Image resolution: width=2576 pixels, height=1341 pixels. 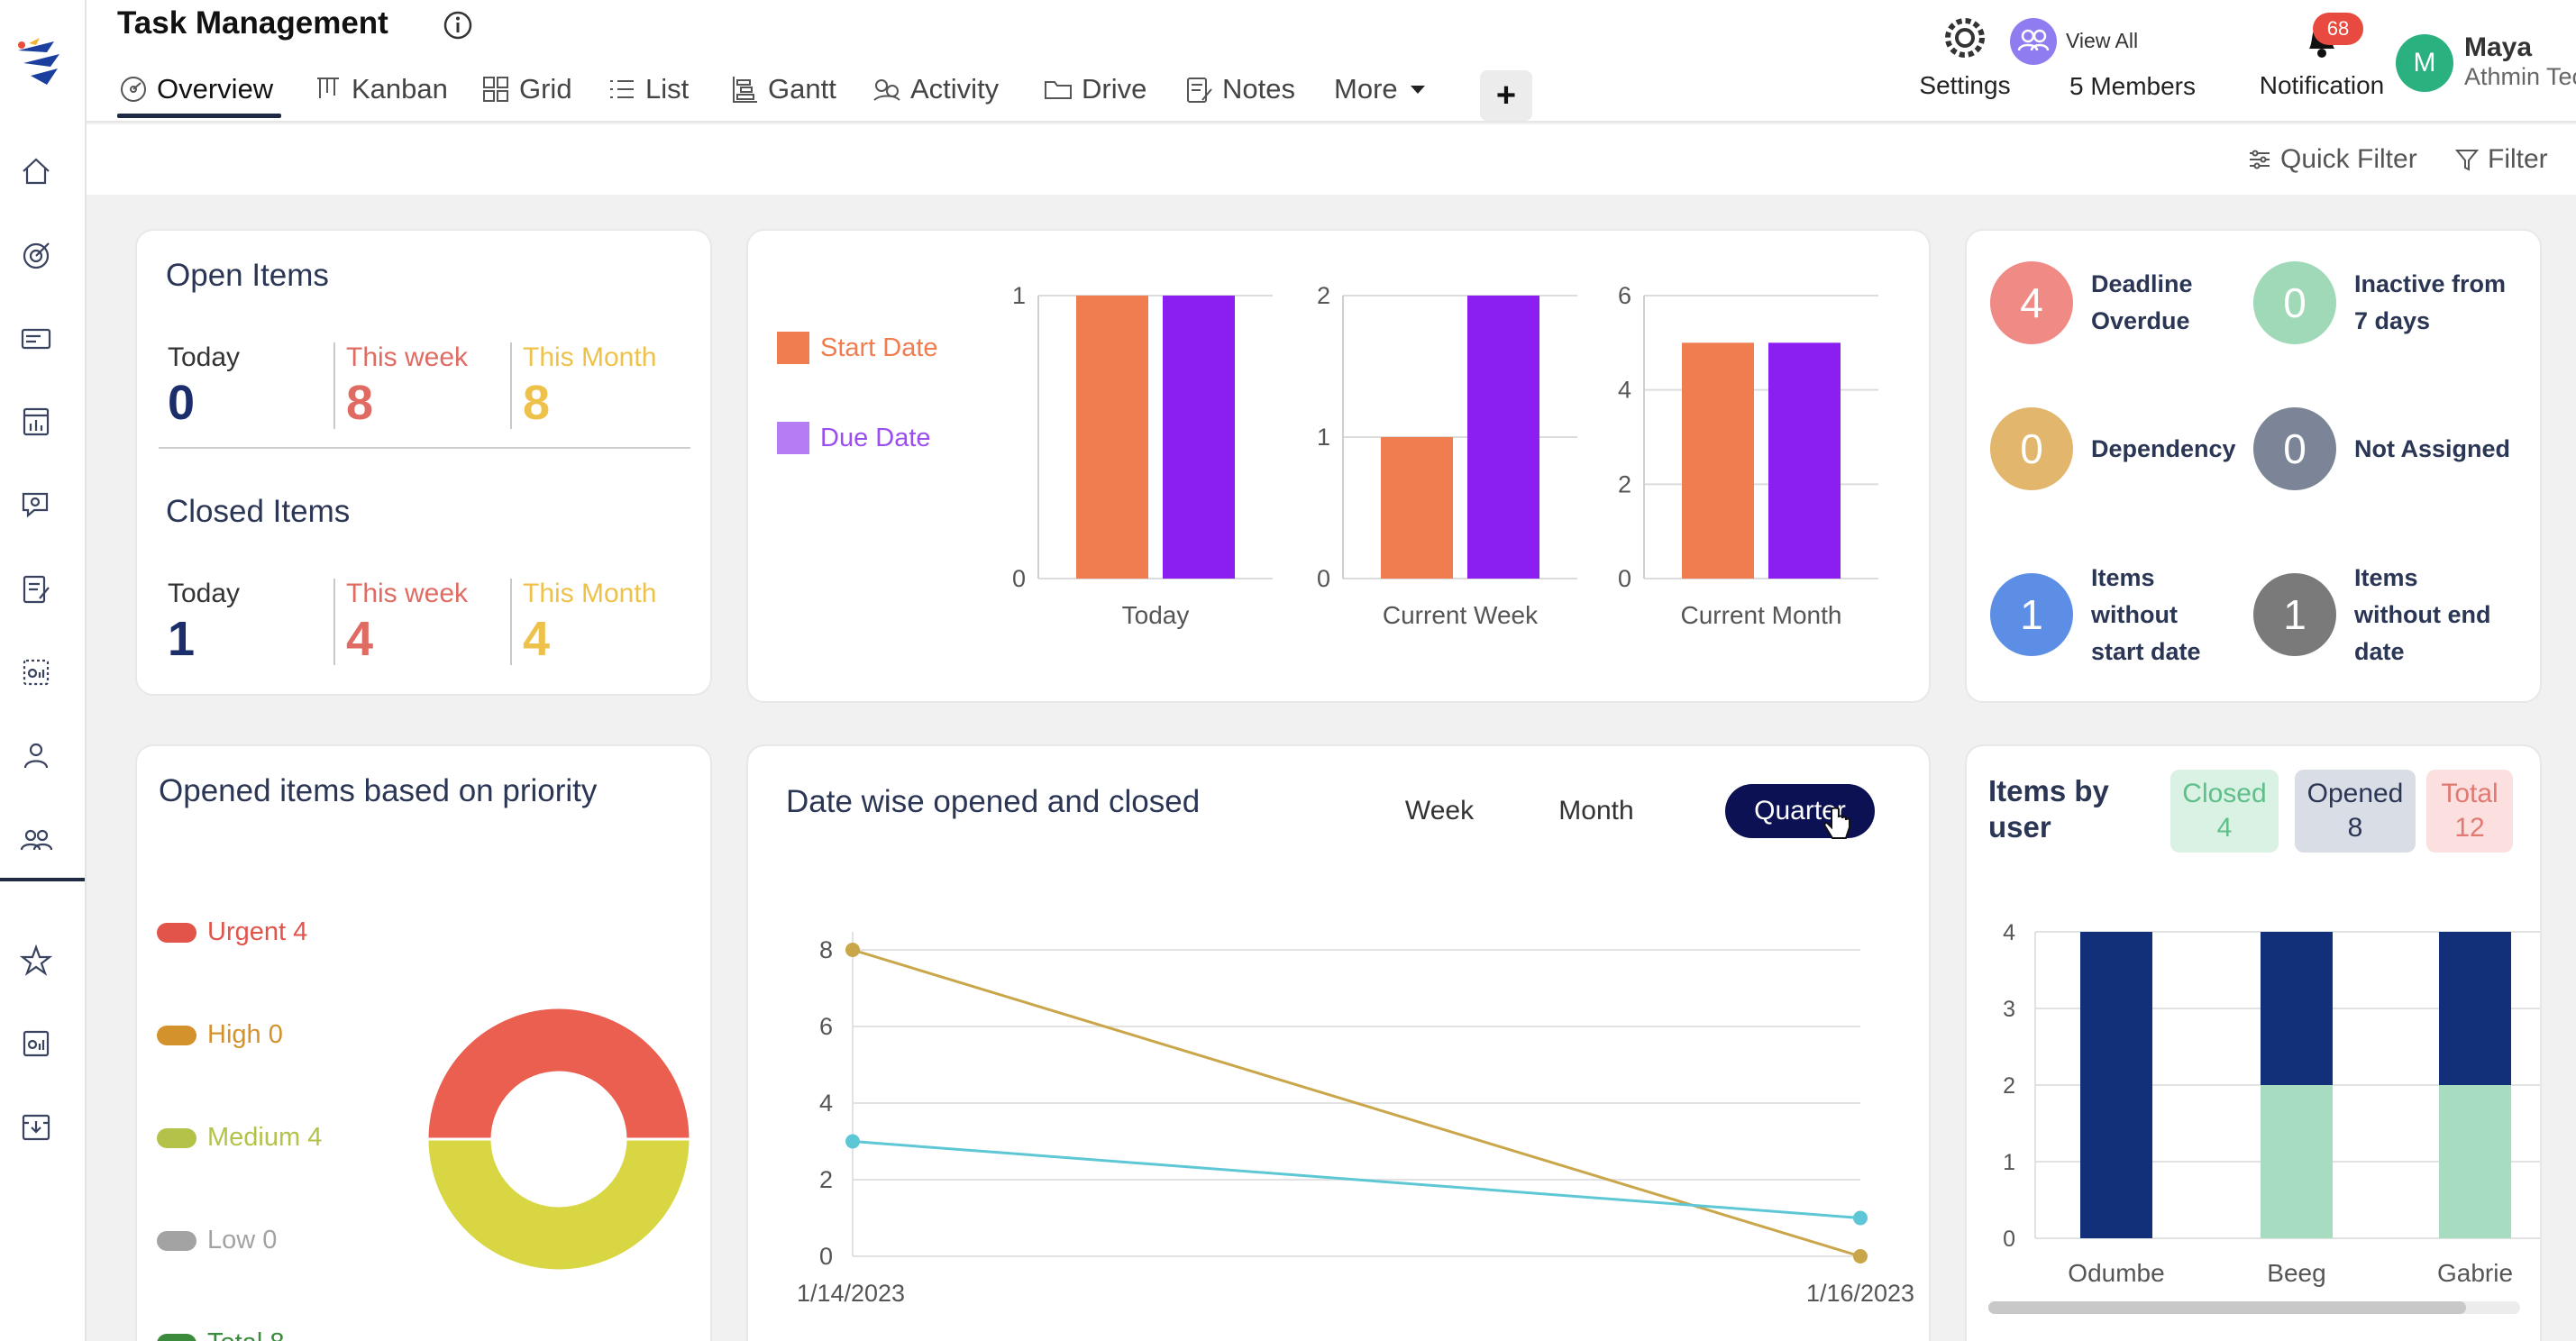 What do you see at coordinates (36, 256) in the screenshot?
I see `target-icon` at bounding box center [36, 256].